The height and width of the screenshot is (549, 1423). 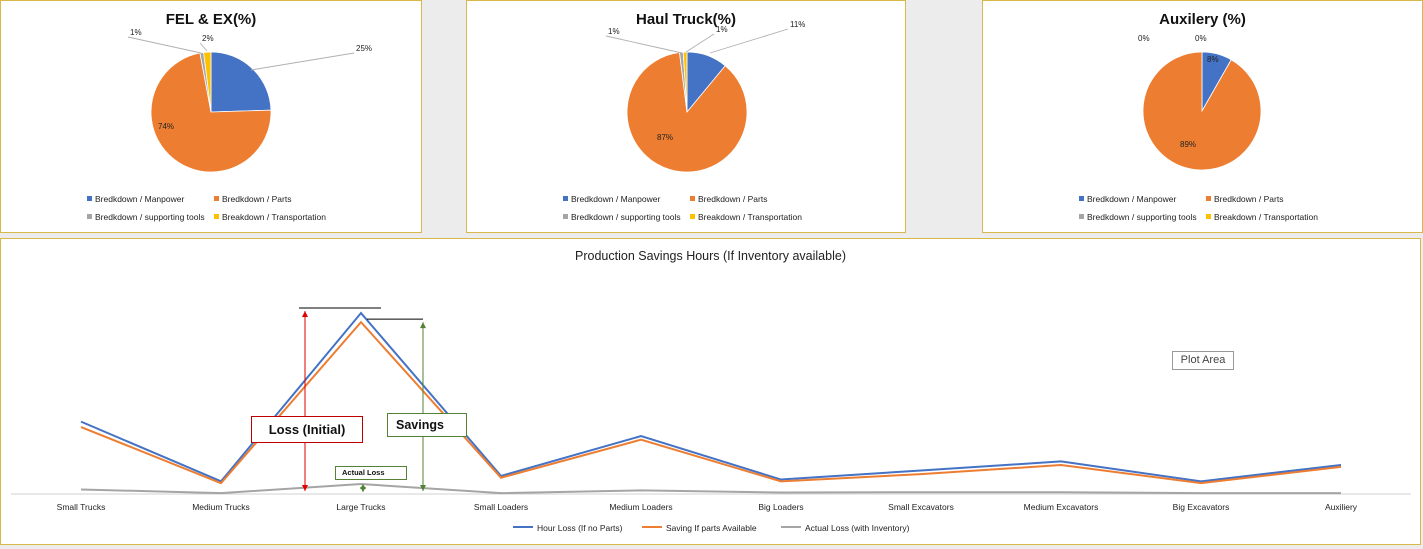 What do you see at coordinates (1201, 507) in the screenshot?
I see `x-tick-label: Big Excavators` at bounding box center [1201, 507].